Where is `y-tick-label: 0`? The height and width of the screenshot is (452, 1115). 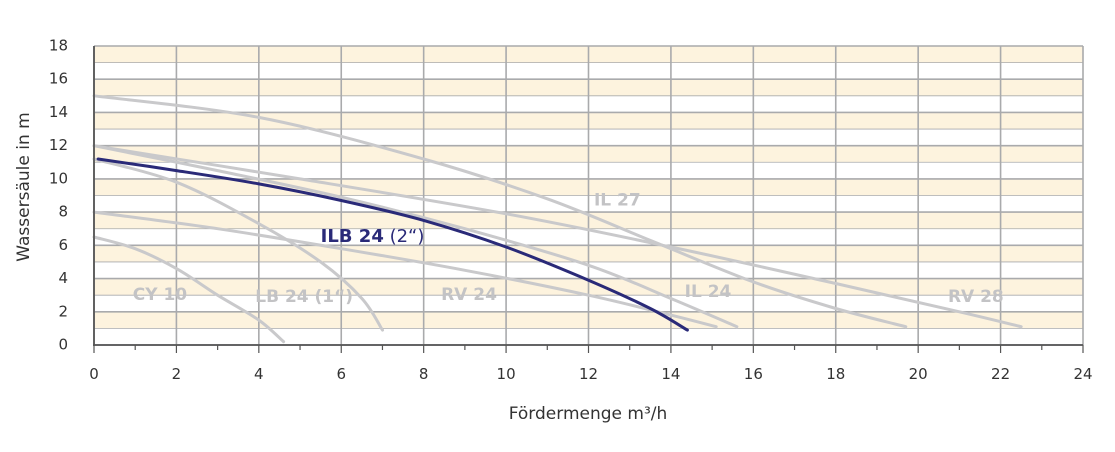 y-tick-label: 0 is located at coordinates (63, 345).